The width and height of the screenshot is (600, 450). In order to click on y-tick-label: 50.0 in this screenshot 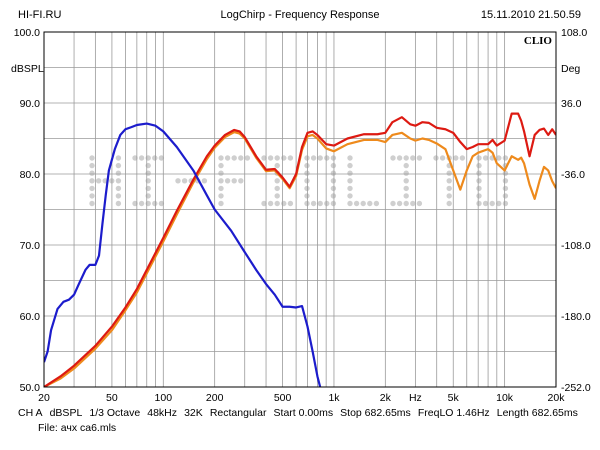, I will do `click(30, 388)`.